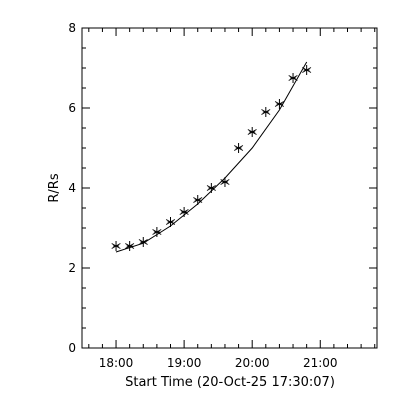 This screenshot has width=400, height=400. What do you see at coordinates (72, 108) in the screenshot?
I see `y-tick-label: 6` at bounding box center [72, 108].